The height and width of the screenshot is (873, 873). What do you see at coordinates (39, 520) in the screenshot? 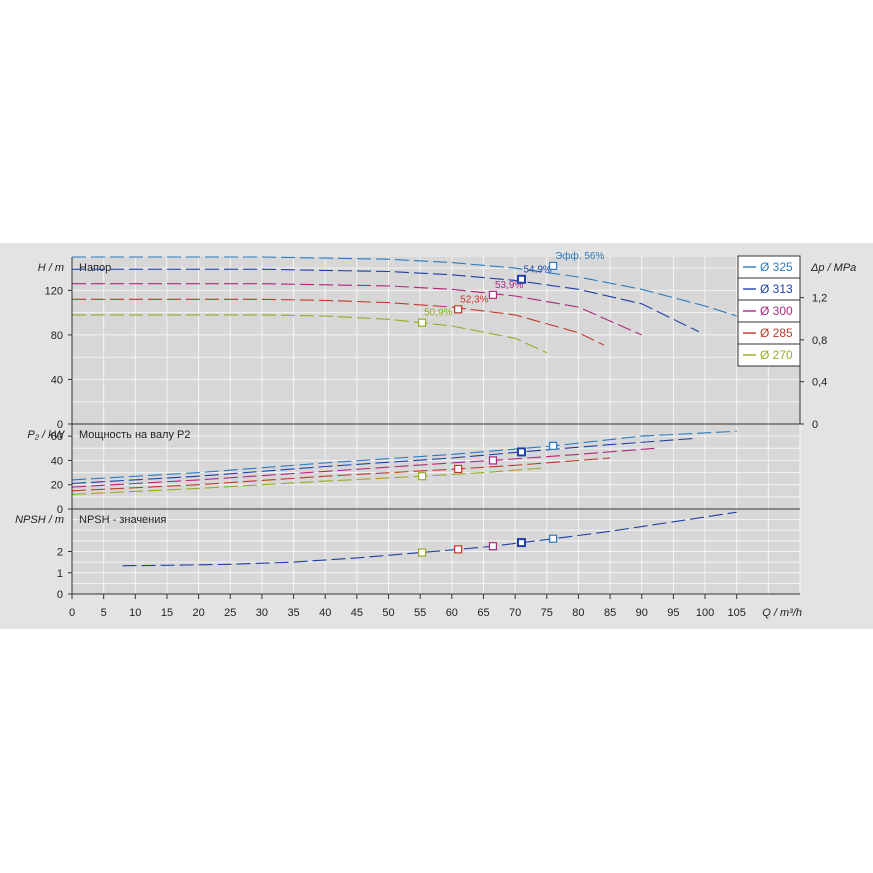
I see `npsh_panel-y-axis-label: NPSH / m` at bounding box center [39, 520].